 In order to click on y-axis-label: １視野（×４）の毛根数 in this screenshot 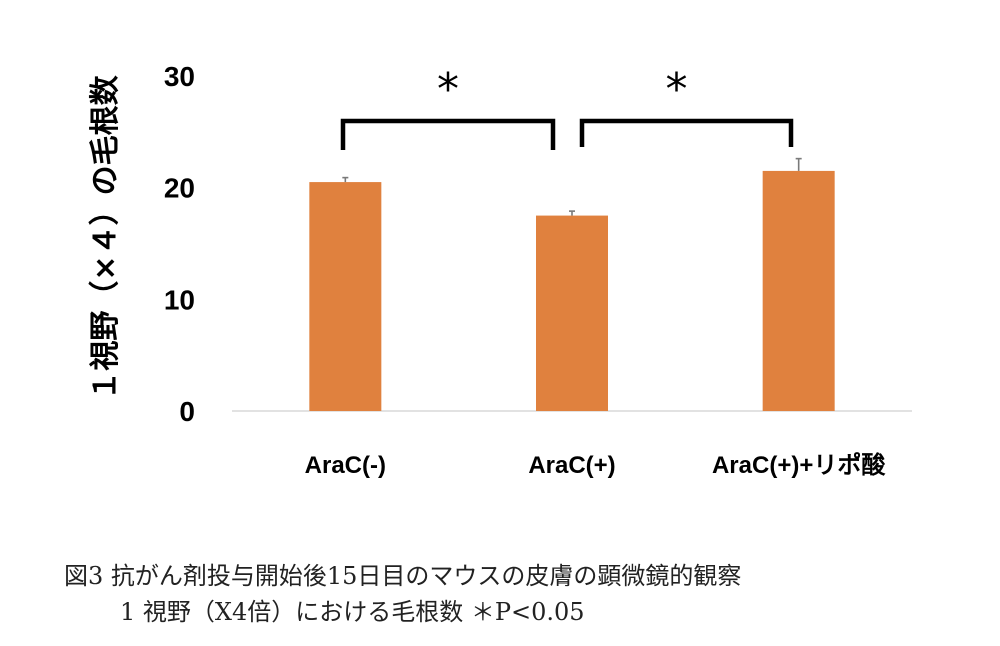, I will do `click(105, 237)`.